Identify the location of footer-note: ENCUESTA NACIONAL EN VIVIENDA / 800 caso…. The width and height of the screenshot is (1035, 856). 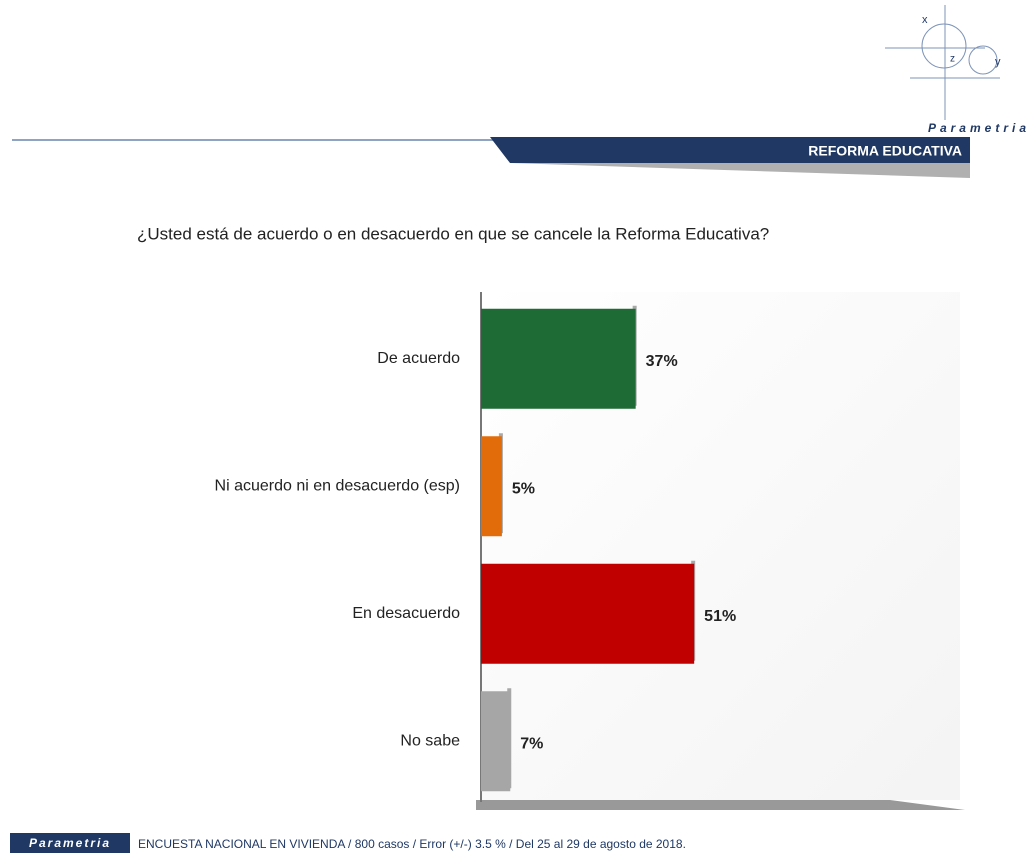
(412, 844).